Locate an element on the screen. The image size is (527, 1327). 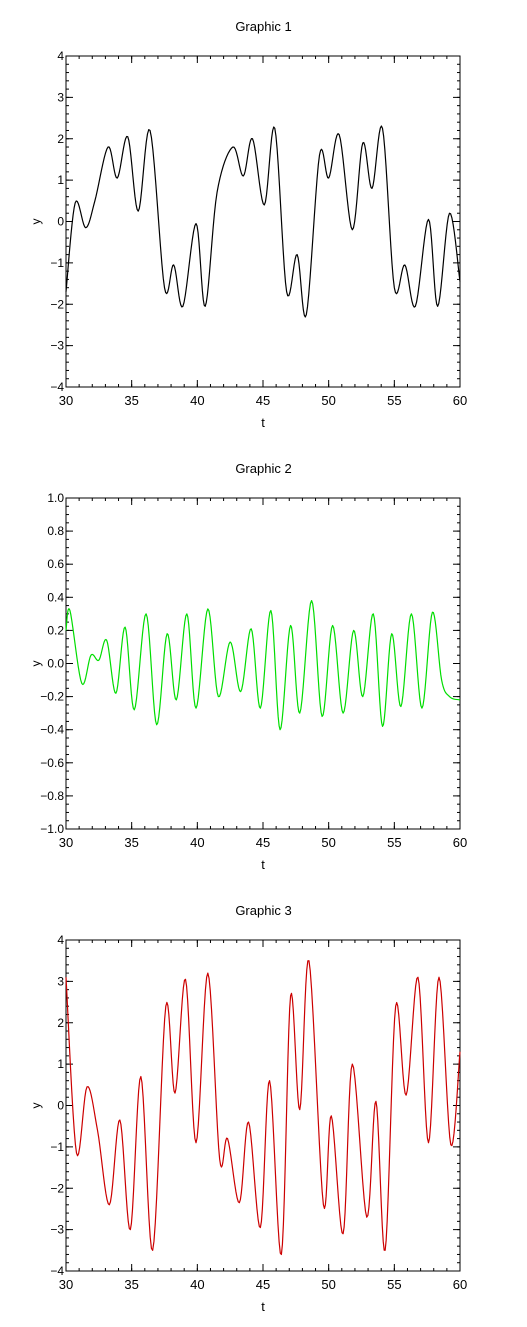
y-tick-label: 0.6 is located at coordinates (55, 564).